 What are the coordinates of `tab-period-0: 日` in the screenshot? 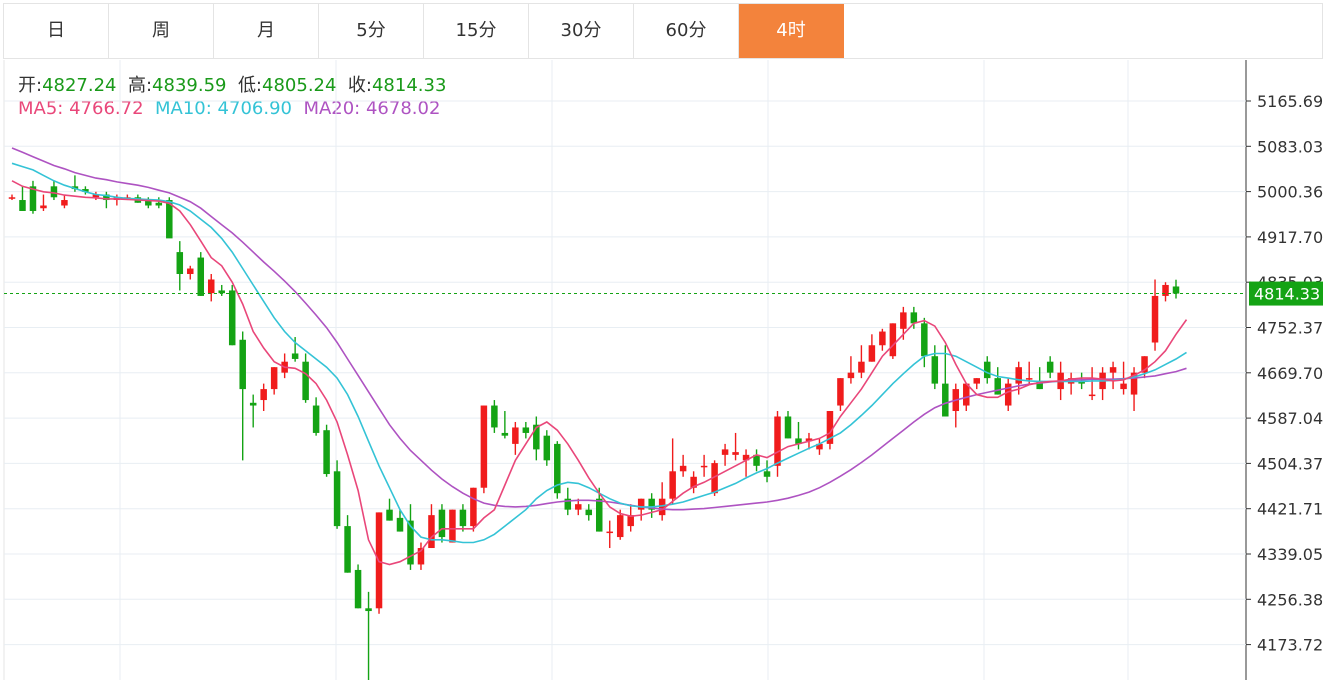 It's located at (56, 31).